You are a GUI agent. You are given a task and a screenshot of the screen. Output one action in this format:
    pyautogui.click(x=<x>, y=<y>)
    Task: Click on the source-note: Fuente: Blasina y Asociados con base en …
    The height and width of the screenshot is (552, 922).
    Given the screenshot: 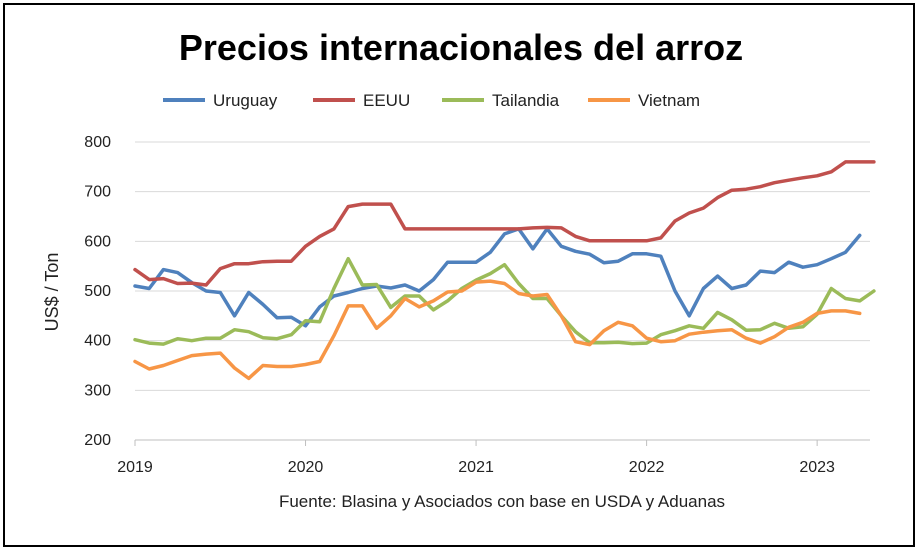 What is the action you would take?
    pyautogui.click(x=502, y=501)
    